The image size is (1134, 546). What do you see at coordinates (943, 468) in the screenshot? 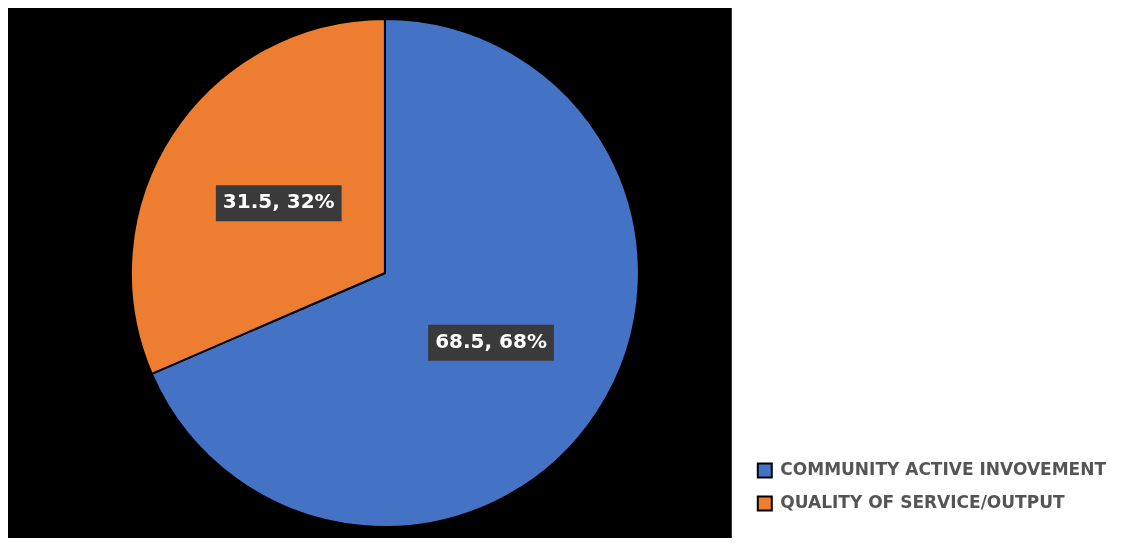
I see `legend-label: COMMUNITY ACTIVE INVOVEMENT` at bounding box center [943, 468].